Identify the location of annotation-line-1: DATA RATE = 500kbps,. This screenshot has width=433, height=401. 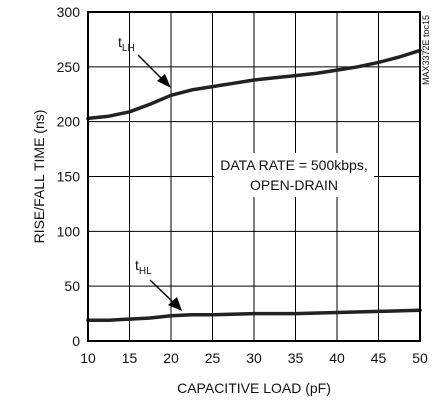
(293, 165).